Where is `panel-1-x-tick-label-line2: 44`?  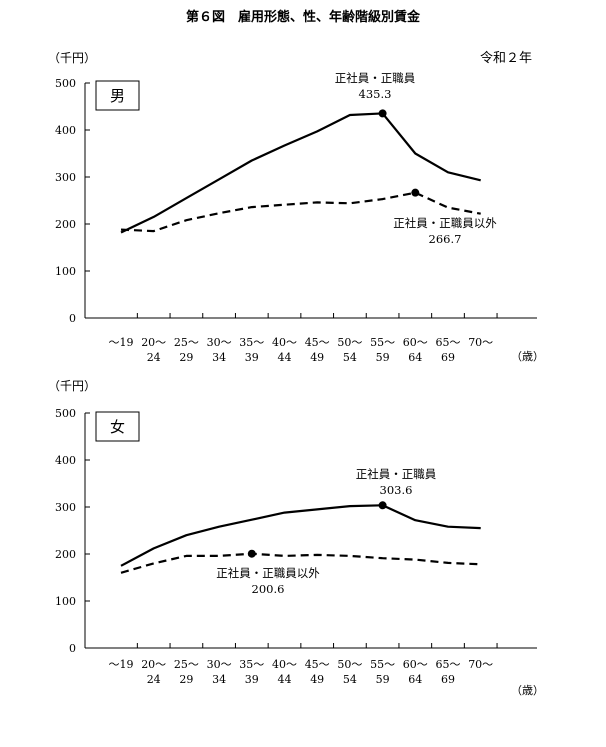
panel-1-x-tick-label-line2: 44 is located at coordinates (285, 357).